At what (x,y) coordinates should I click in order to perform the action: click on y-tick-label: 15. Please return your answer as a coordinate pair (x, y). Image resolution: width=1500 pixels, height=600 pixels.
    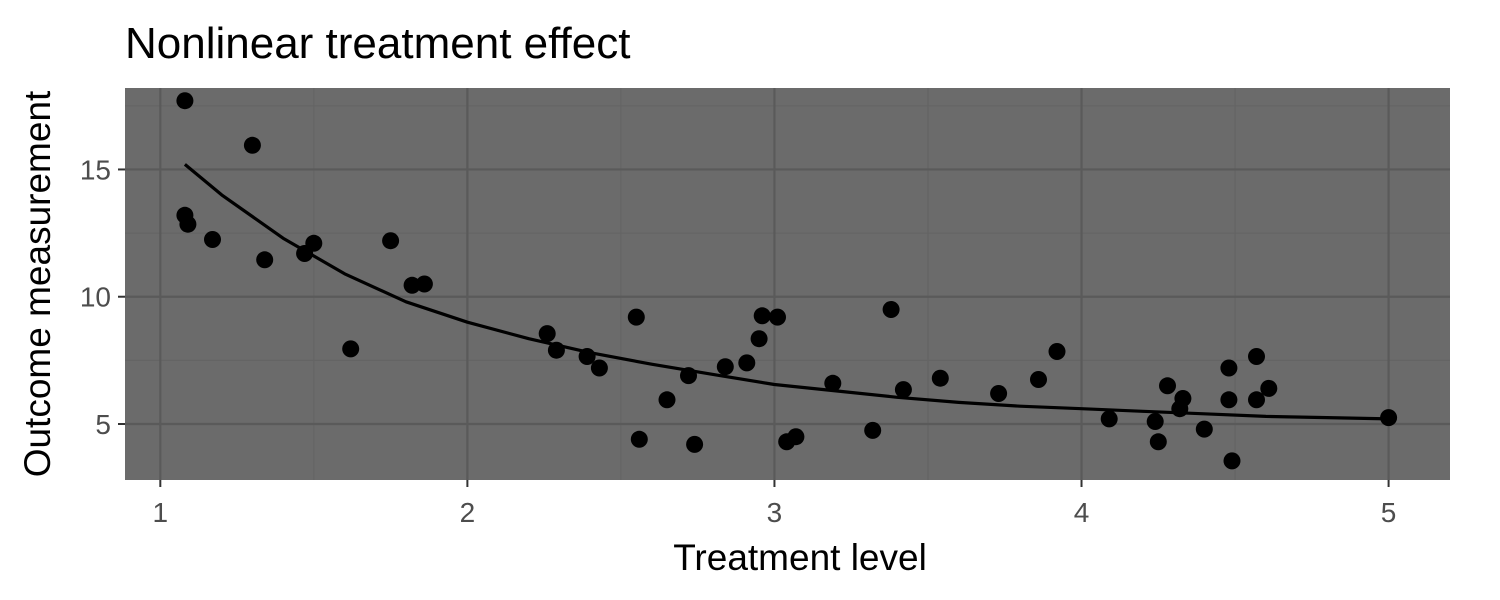
    Looking at the image, I should click on (95, 169).